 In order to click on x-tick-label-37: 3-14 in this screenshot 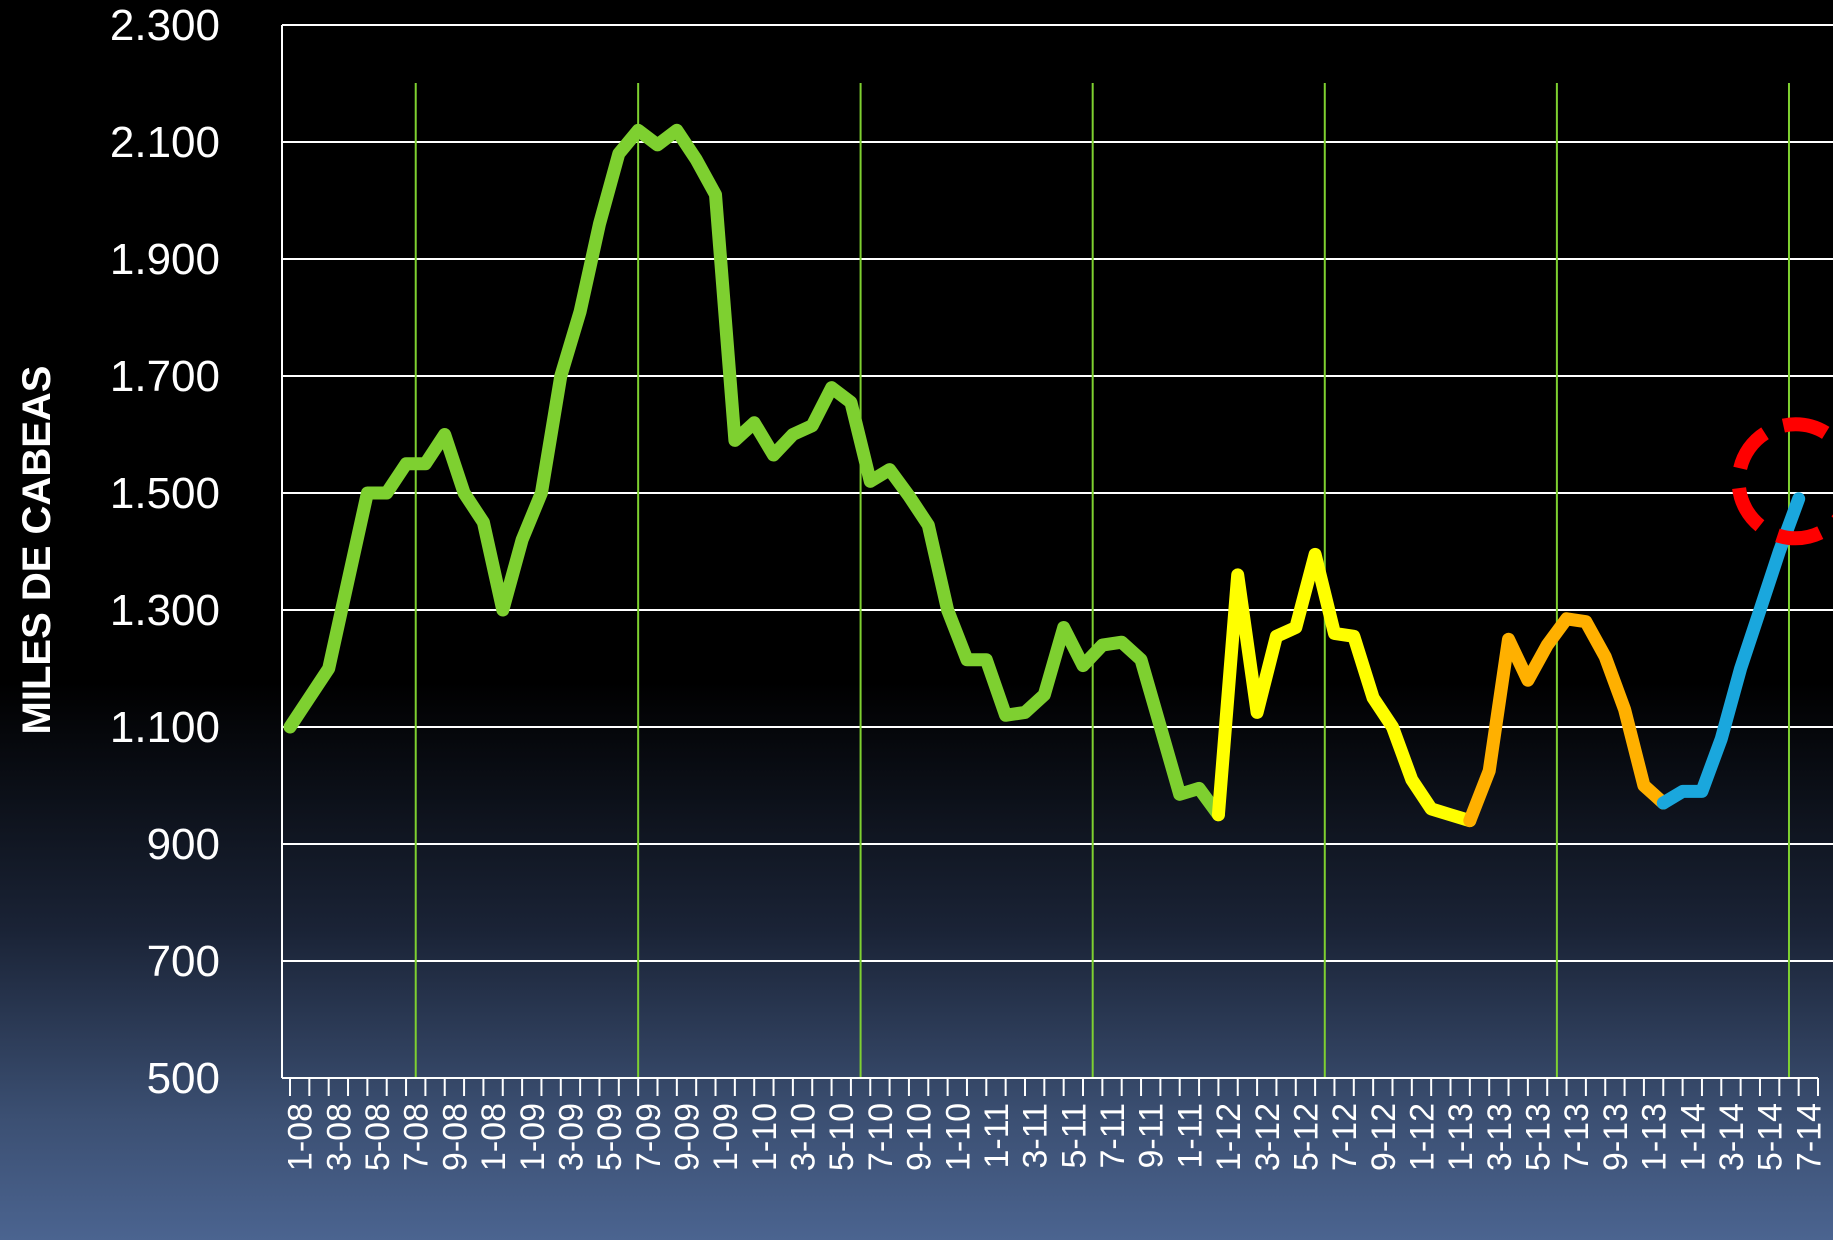, I will do `click(1732, 1137)`.